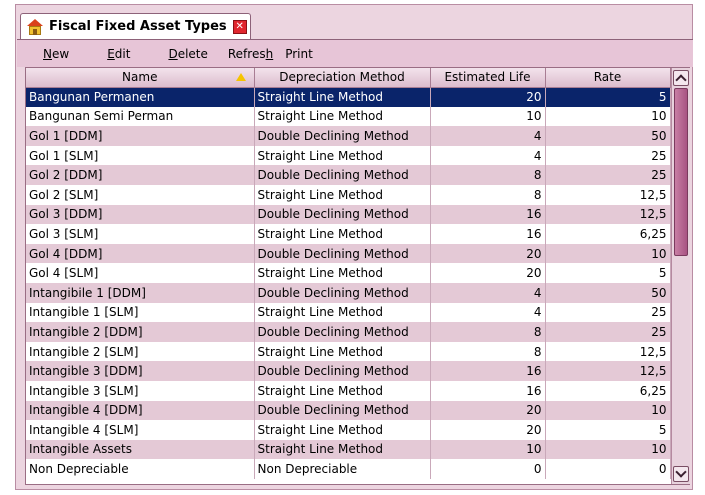 The height and width of the screenshot is (495, 705). Describe the element at coordinates (680, 276) in the screenshot. I see `vertical-scrollbar` at that location.